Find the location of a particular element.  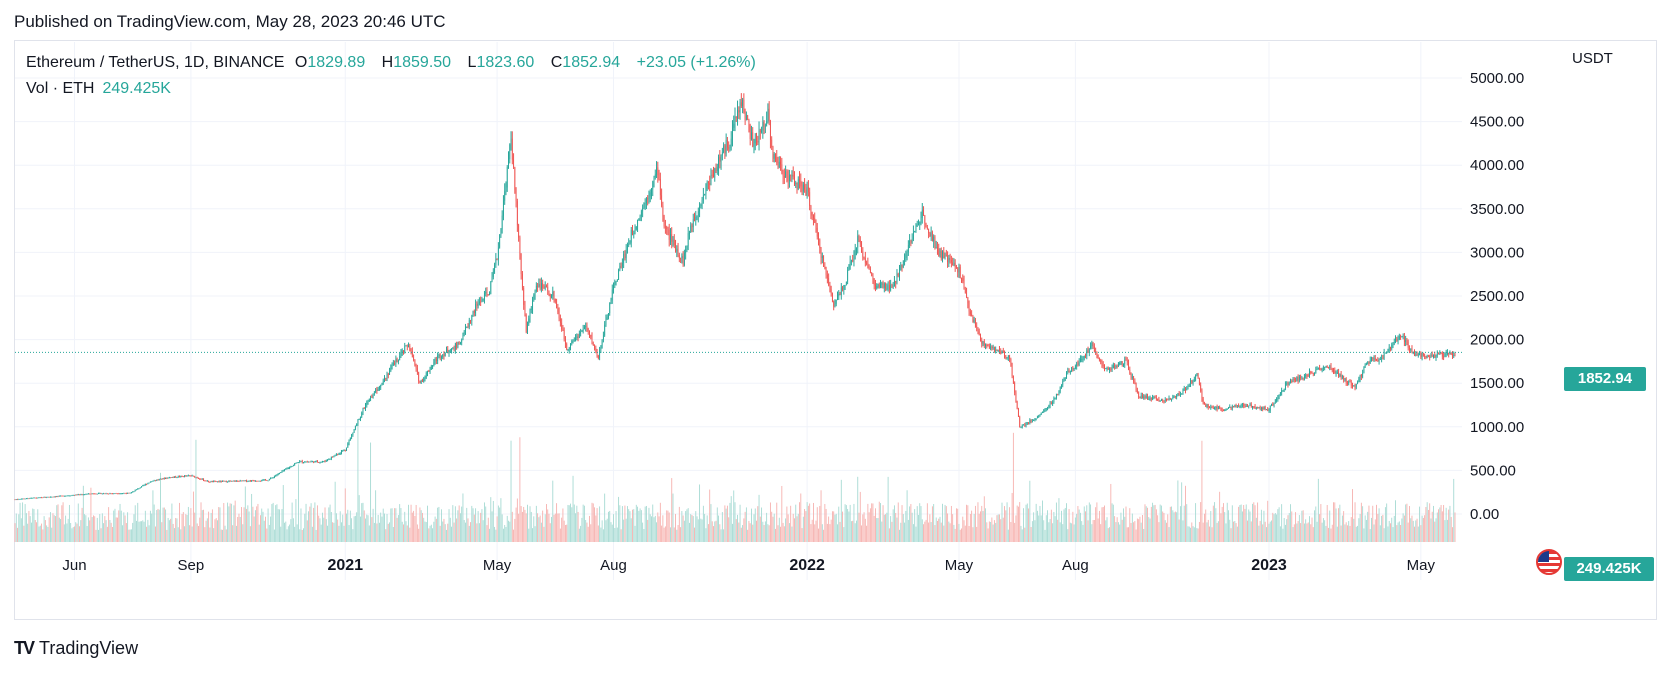

symbol-title: Ethereum / TetherUS, 1D, BINANCE is located at coordinates (155, 62).